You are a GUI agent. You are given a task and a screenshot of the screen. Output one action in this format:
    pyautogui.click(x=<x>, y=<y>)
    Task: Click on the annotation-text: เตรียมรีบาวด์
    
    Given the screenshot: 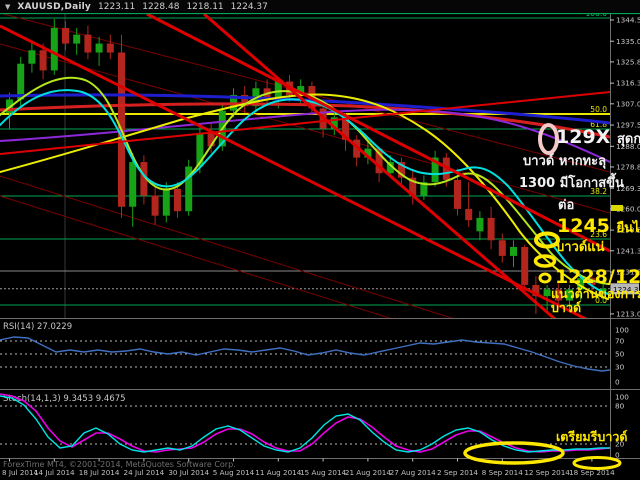 What is the action you would take?
    pyautogui.click(x=591, y=436)
    